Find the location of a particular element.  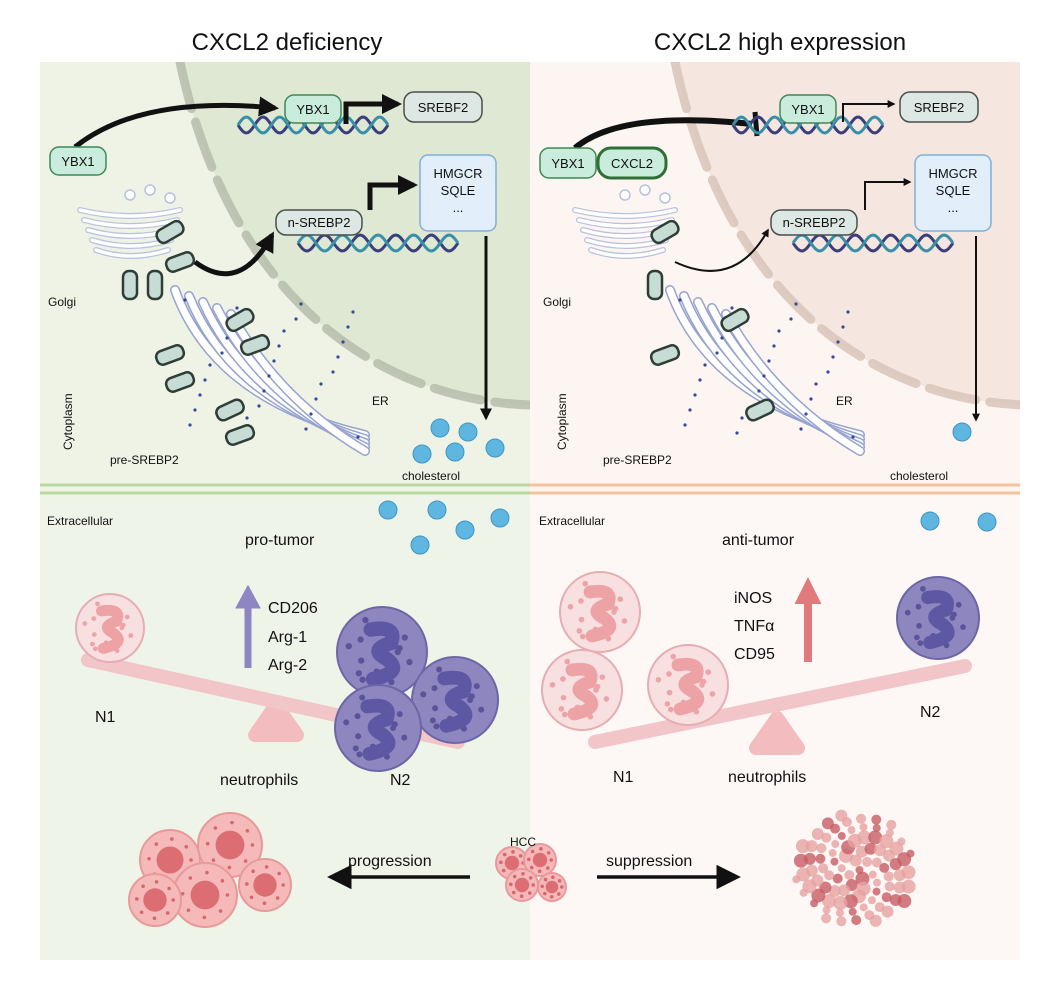

ybx1-import-arrow is located at coordinates (176, 122).